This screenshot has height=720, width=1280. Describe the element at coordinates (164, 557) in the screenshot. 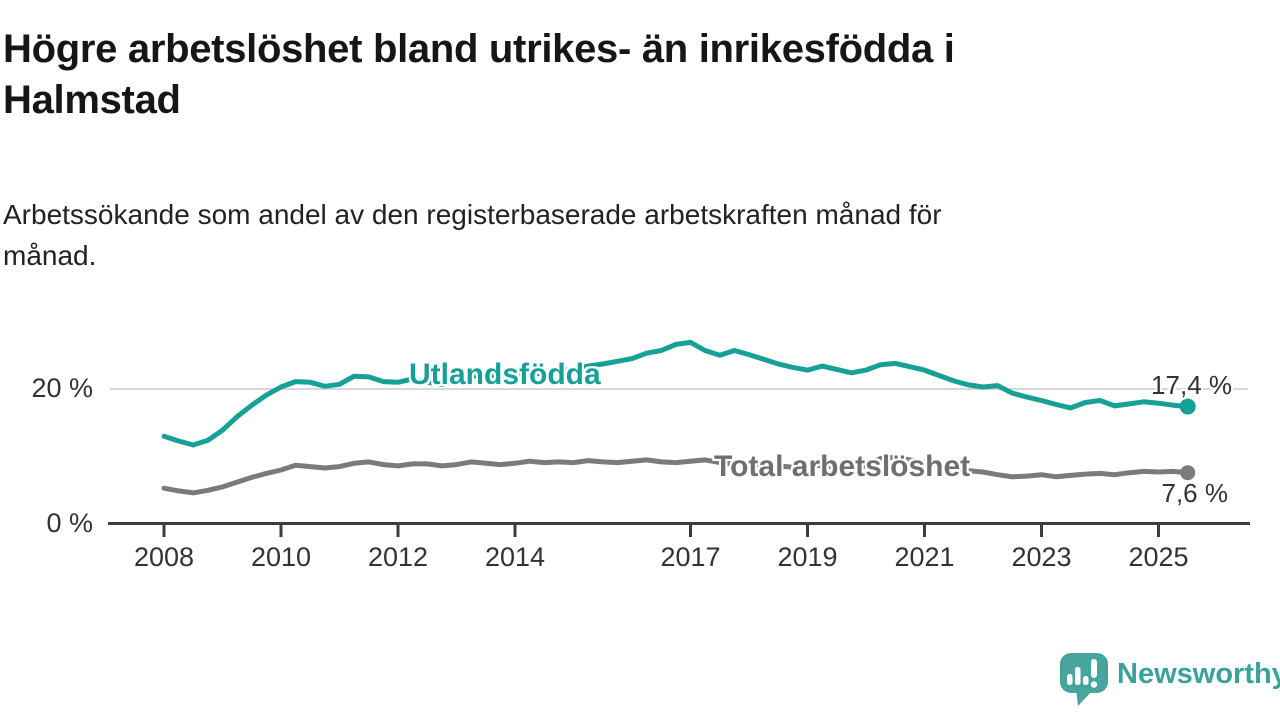

I see `x-tick-label-2008: 2008` at that location.